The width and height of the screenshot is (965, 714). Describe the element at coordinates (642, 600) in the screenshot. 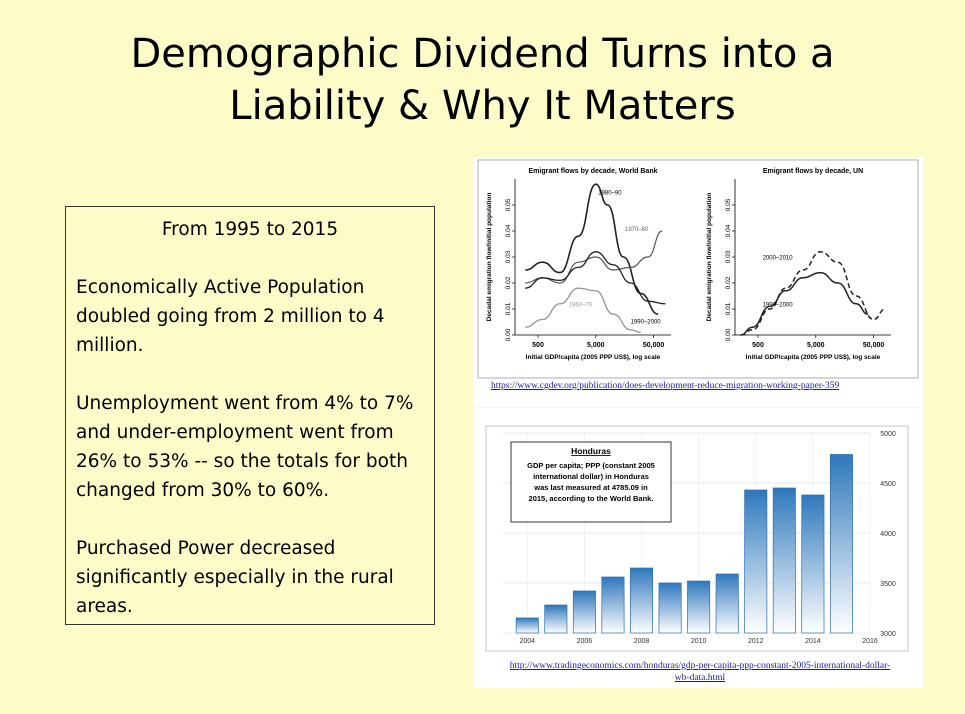

I see `bar-2008` at that location.